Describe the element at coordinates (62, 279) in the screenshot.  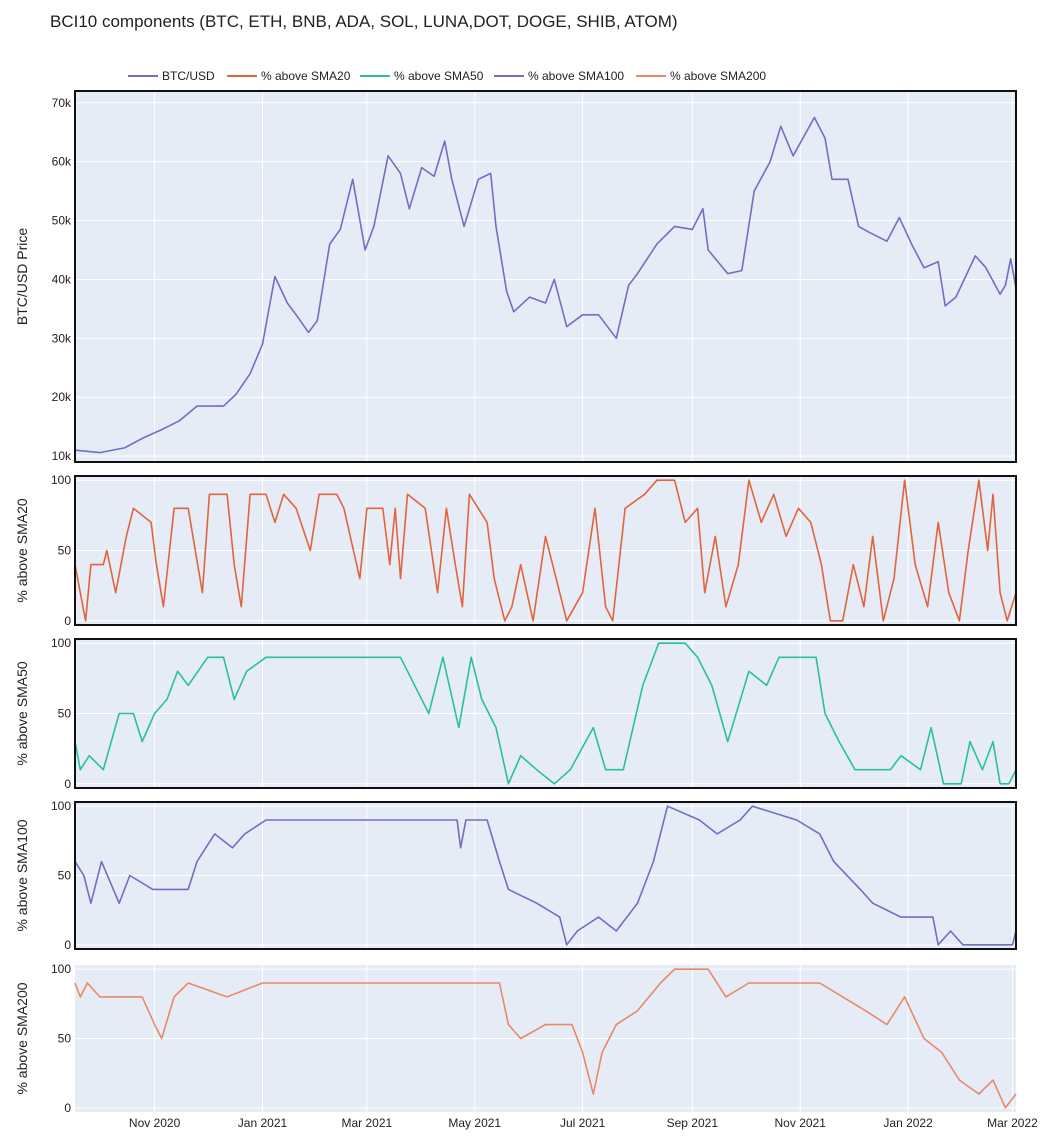
I see `y-tick-label: 40k` at that location.